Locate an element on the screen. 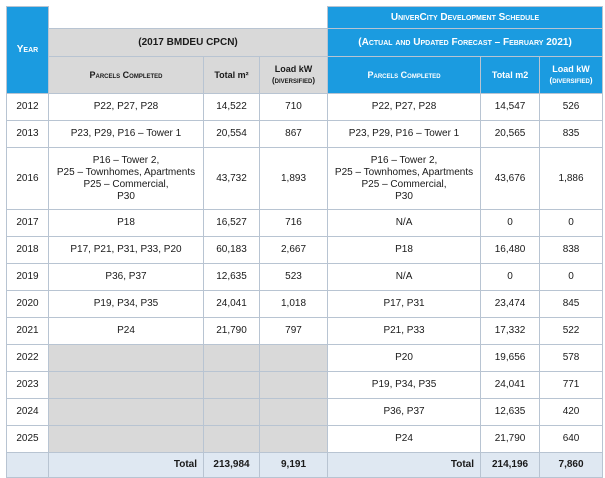 This screenshot has height=478, width=605. cpcn-kw-cell: 1,893 is located at coordinates (293, 178).